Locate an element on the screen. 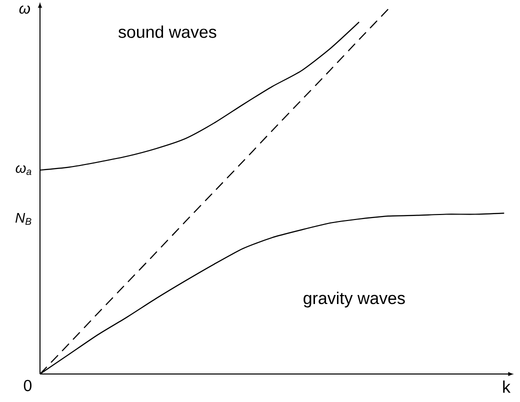 Image resolution: width=520 pixels, height=402 pixels. y-axis-title: ω is located at coordinates (24, 10).